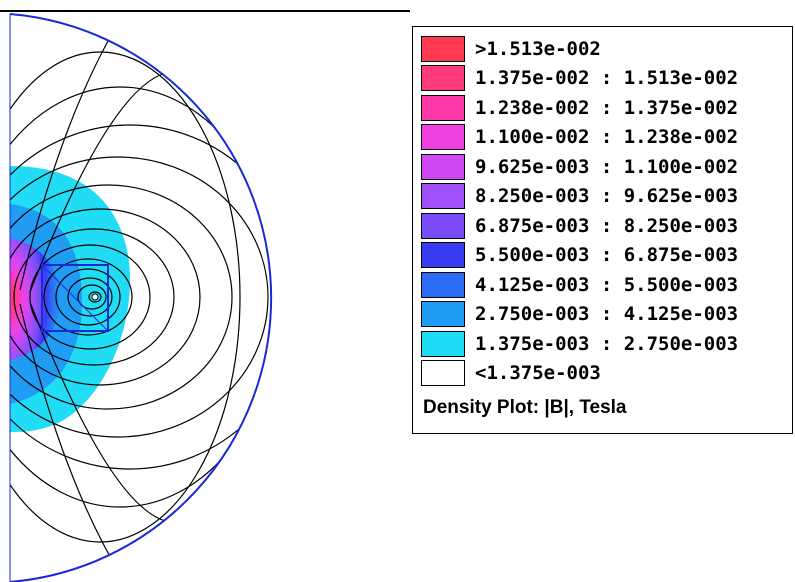 The image size is (795, 582). I want to click on legend-entry: <1.375e-003, so click(511, 373).